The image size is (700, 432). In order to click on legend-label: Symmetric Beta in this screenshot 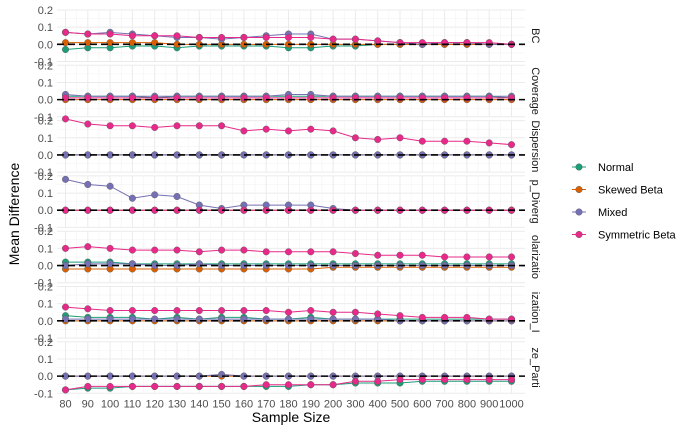, I will do `click(637, 236)`.